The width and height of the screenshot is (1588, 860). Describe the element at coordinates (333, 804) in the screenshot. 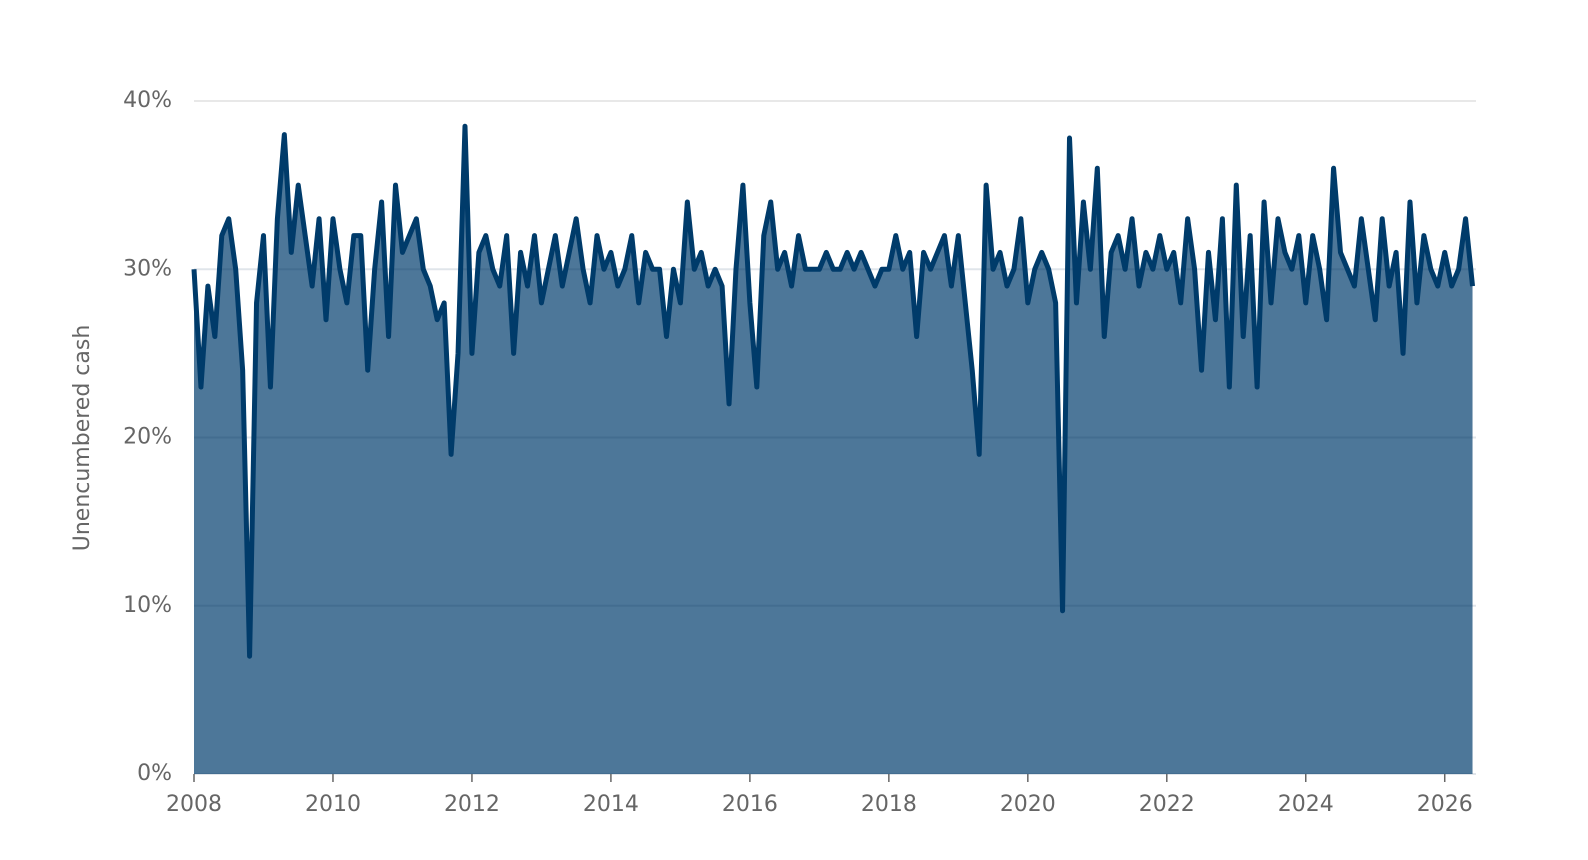

I see `x-tick-label: 2010` at that location.